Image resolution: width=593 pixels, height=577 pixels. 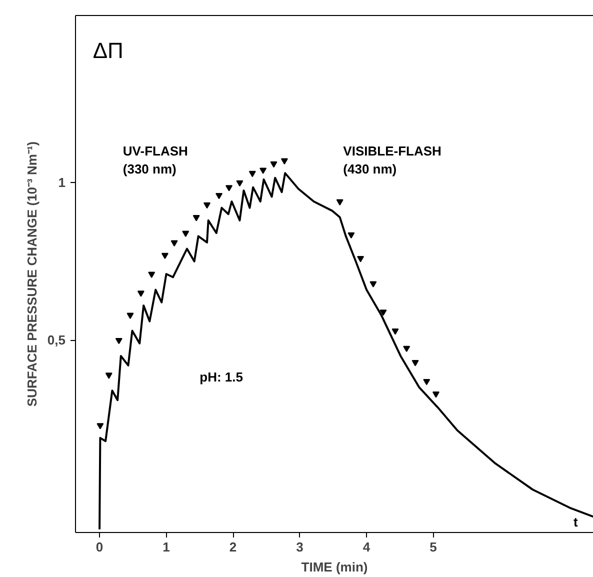 I want to click on annotation: pH: 1.5, so click(x=222, y=376).